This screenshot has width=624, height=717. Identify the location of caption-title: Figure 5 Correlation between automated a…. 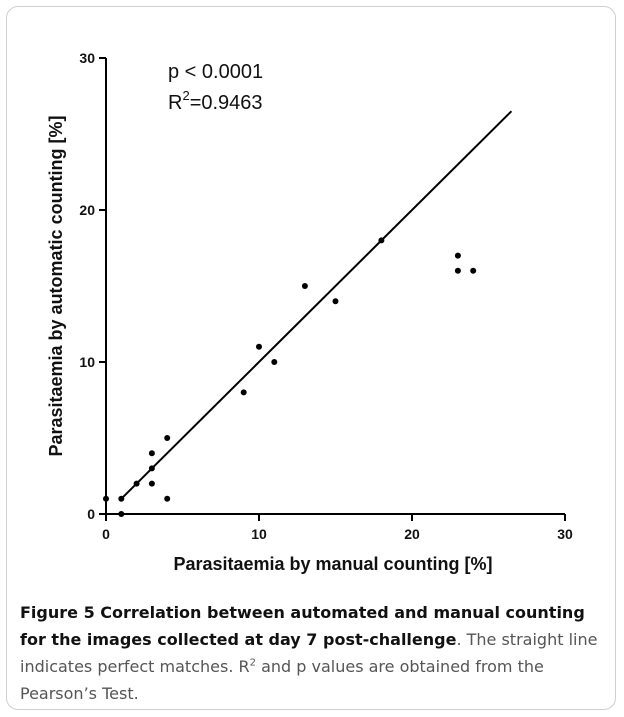
(302, 626).